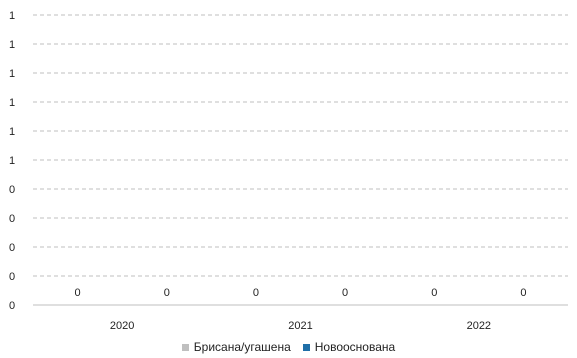 The image size is (577, 358). I want to click on x-tick-label: 2021, so click(300, 326).